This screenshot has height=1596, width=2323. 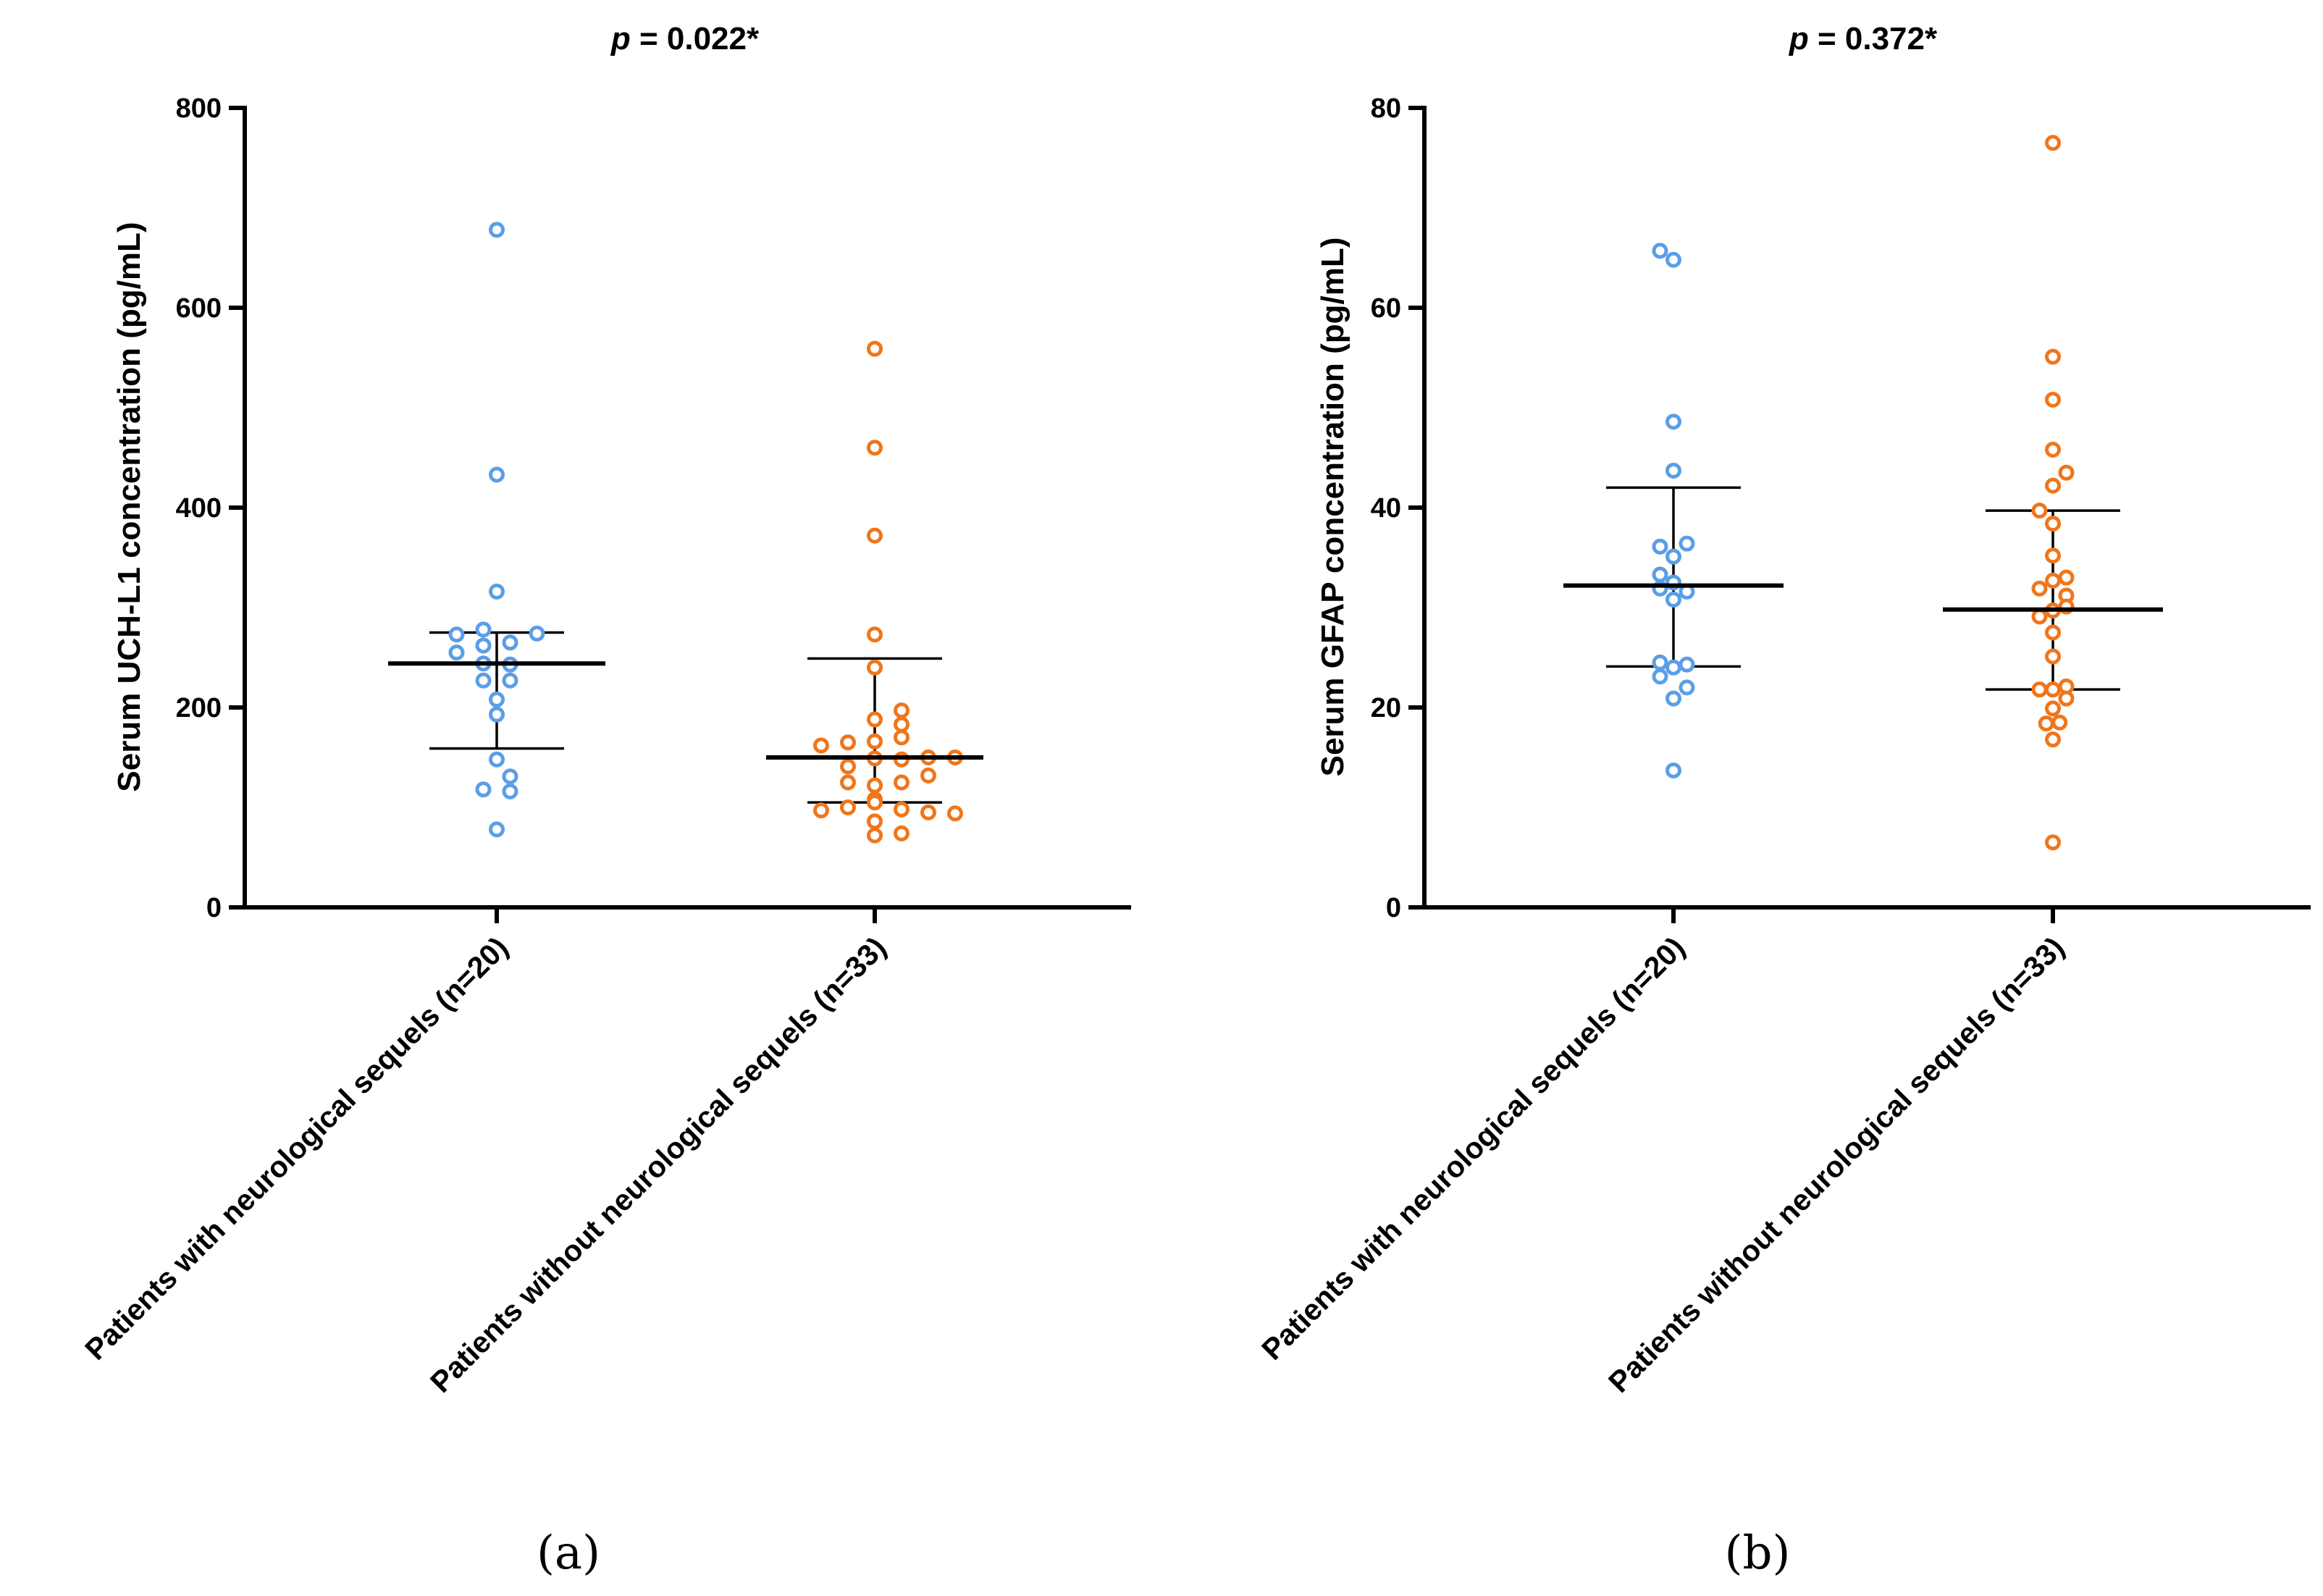 I want to click on y-axis-title-b: Serum GFAP concentration (pg/mL), so click(x=1332, y=508).